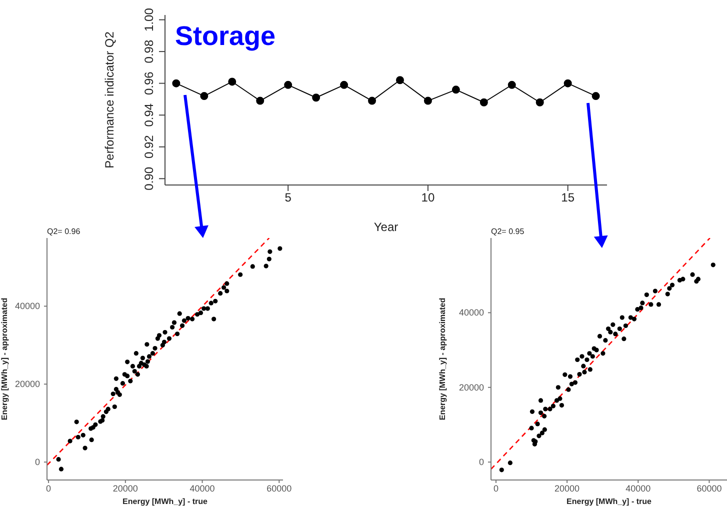 Image resolution: width=727 pixels, height=510 pixels. I want to click on chart-title: Q2= 0.96, so click(63, 232).